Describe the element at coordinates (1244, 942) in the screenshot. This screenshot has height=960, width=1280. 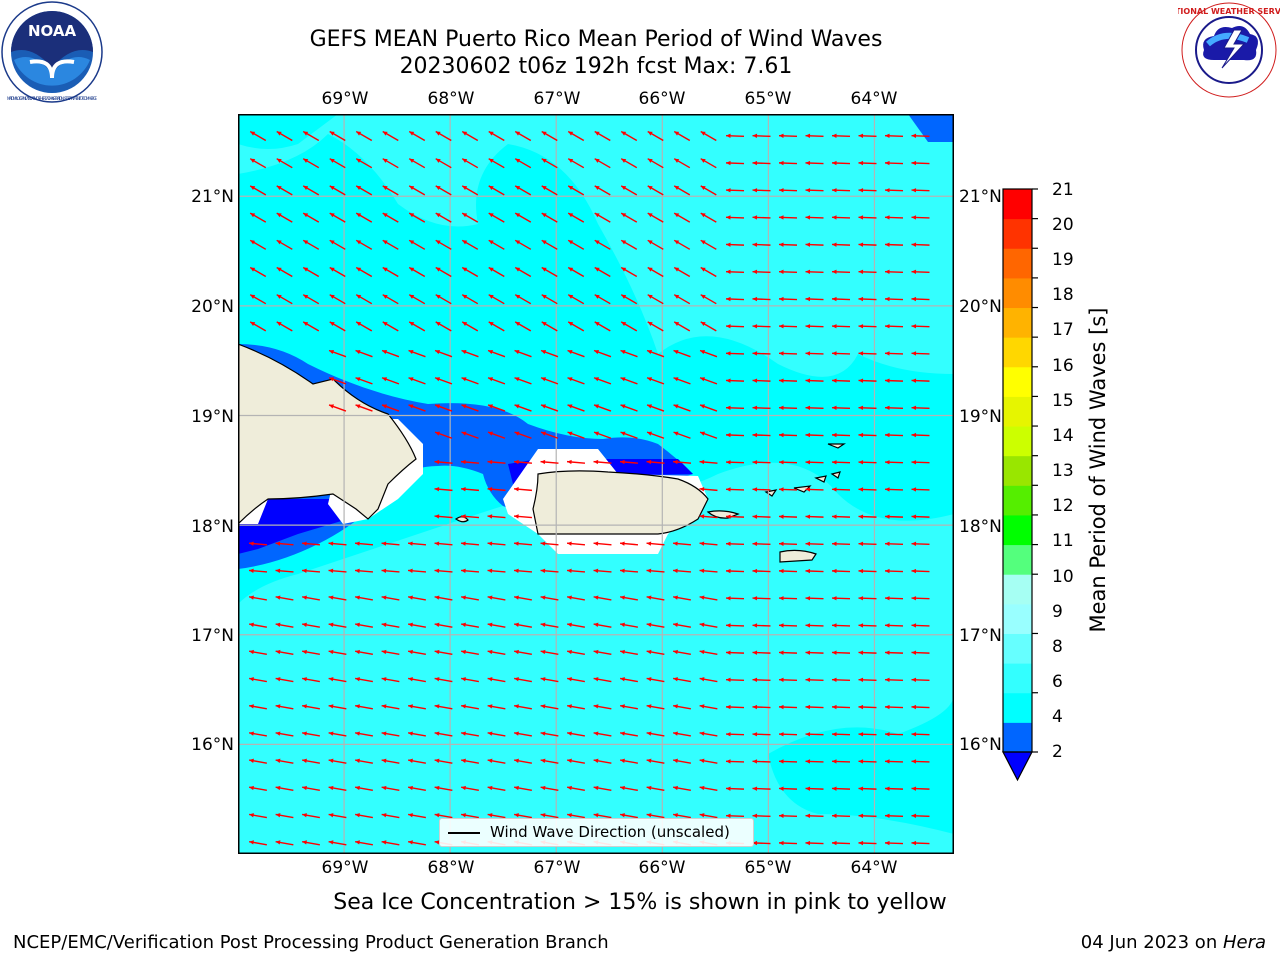
I see `footer-host: Hera` at that location.